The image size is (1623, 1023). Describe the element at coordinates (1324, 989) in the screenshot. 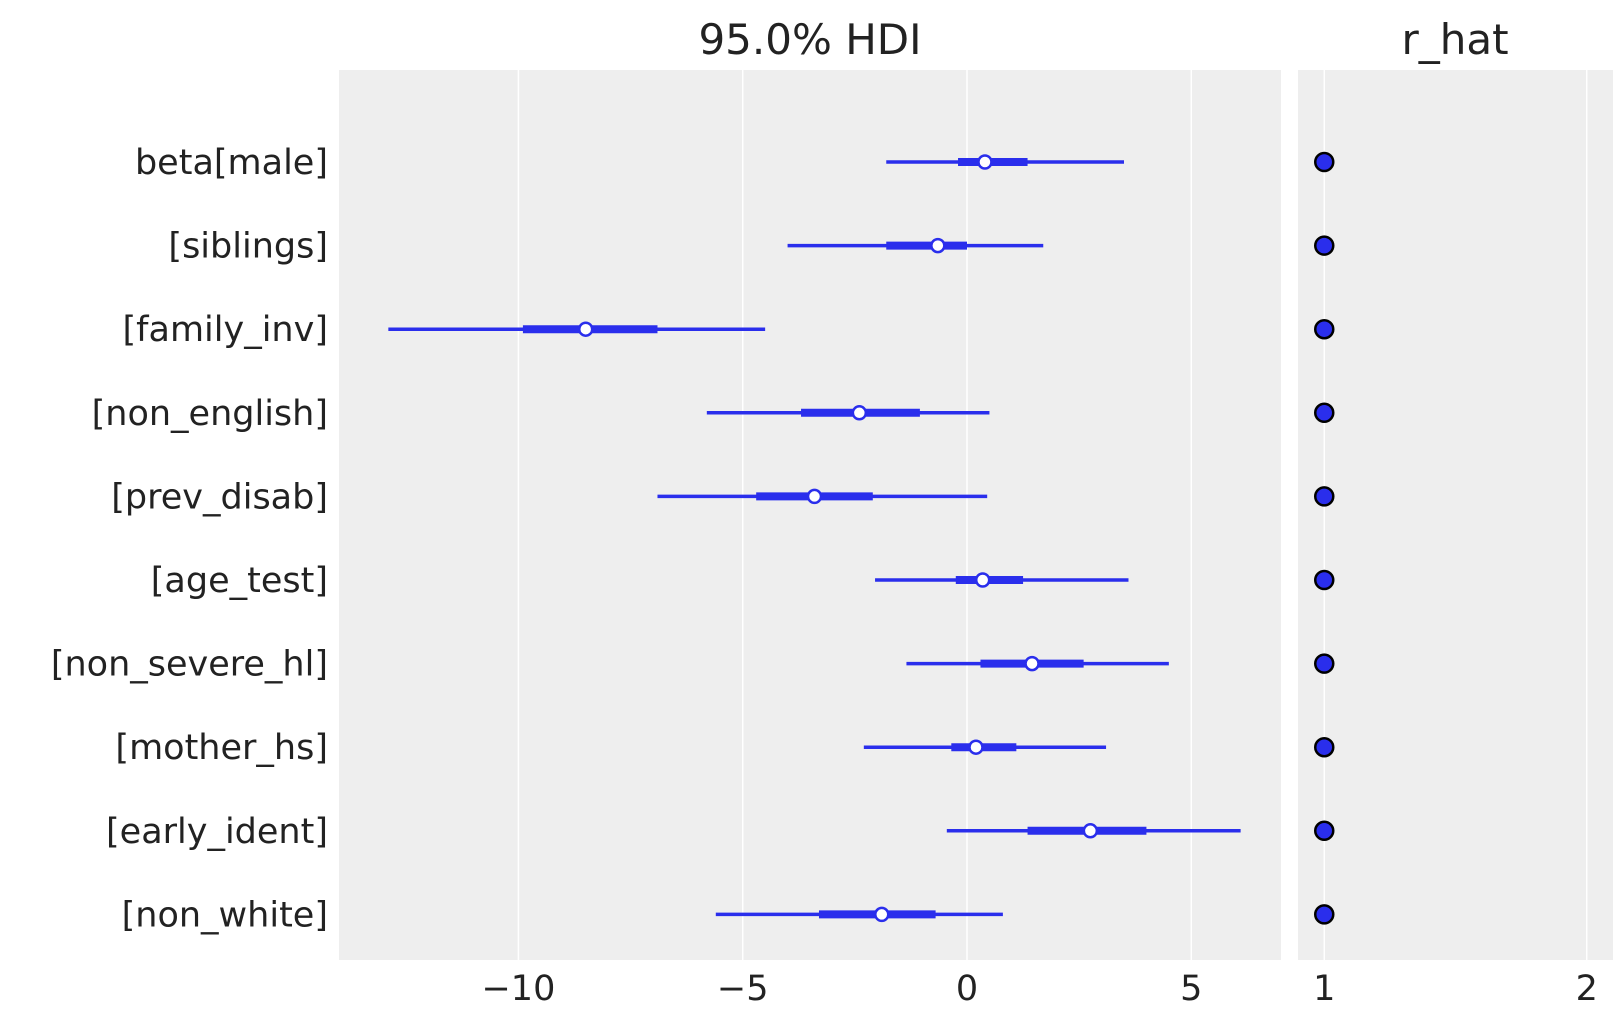

I see `rhat-x-tick-label: 1` at that location.